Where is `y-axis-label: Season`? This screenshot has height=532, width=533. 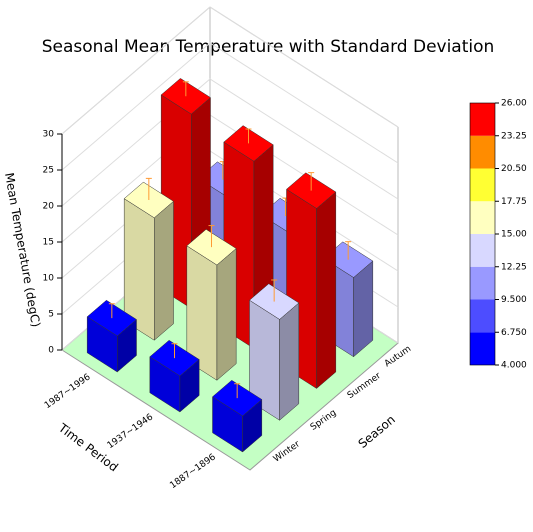 y-axis-label: Season is located at coordinates (376, 431).